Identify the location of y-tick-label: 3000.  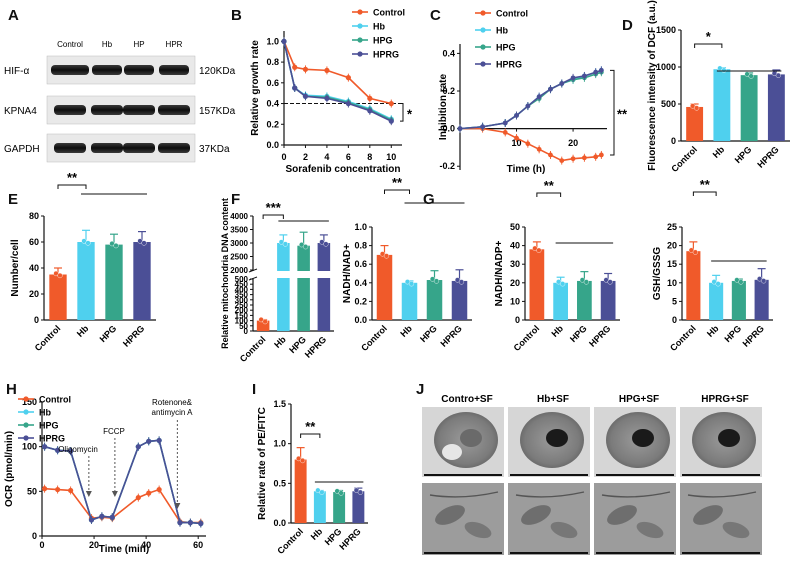
(239, 243).